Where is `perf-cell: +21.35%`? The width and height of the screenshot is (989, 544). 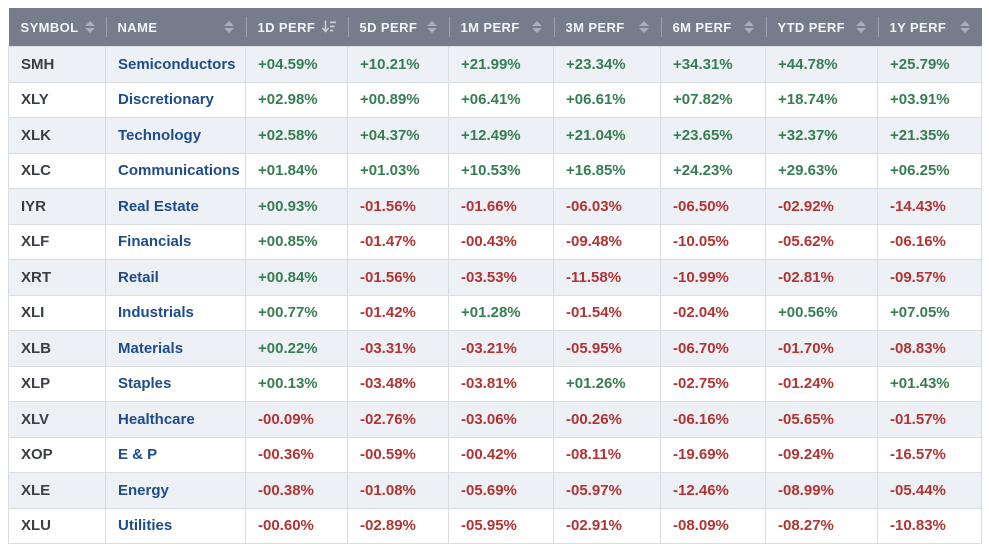 perf-cell: +21.35% is located at coordinates (929, 135).